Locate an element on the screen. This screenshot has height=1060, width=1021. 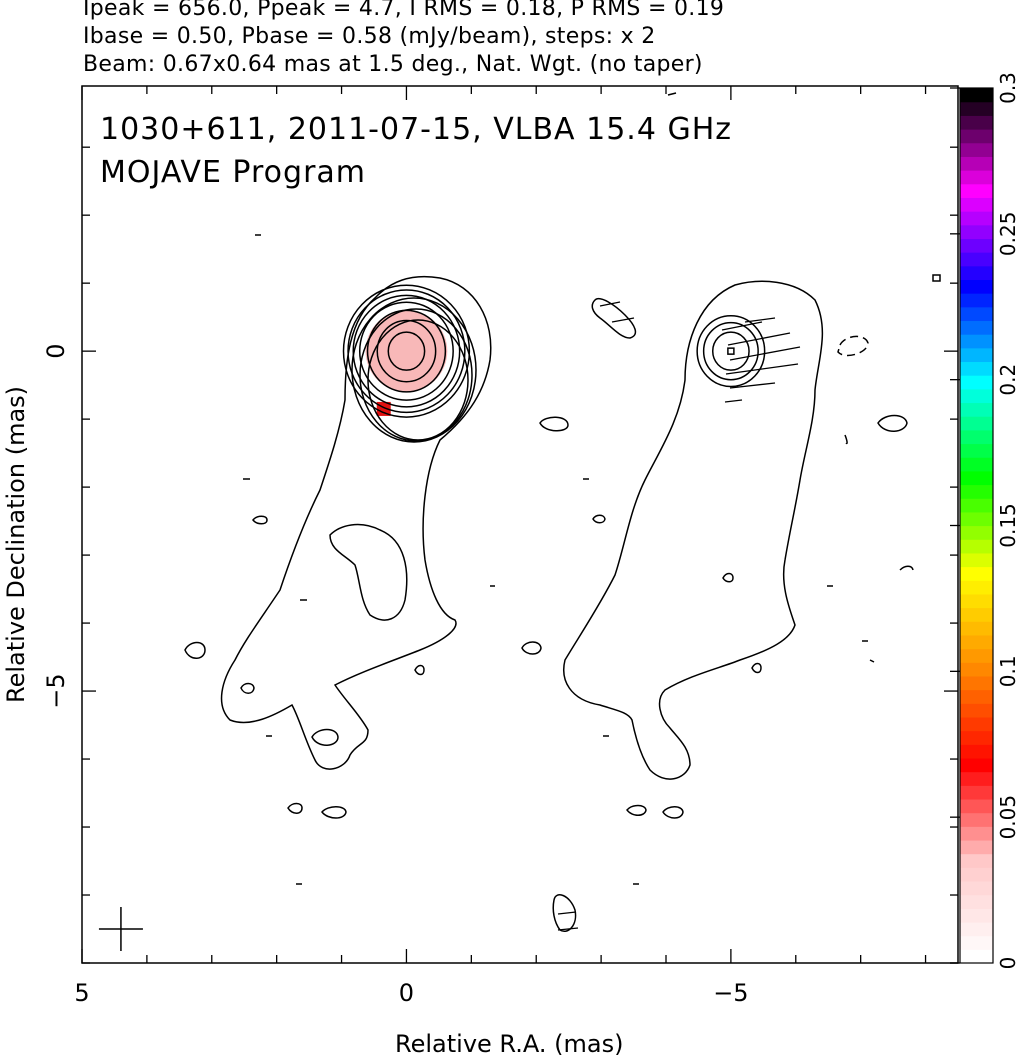
x-tick-label: 5 is located at coordinates (81, 993).